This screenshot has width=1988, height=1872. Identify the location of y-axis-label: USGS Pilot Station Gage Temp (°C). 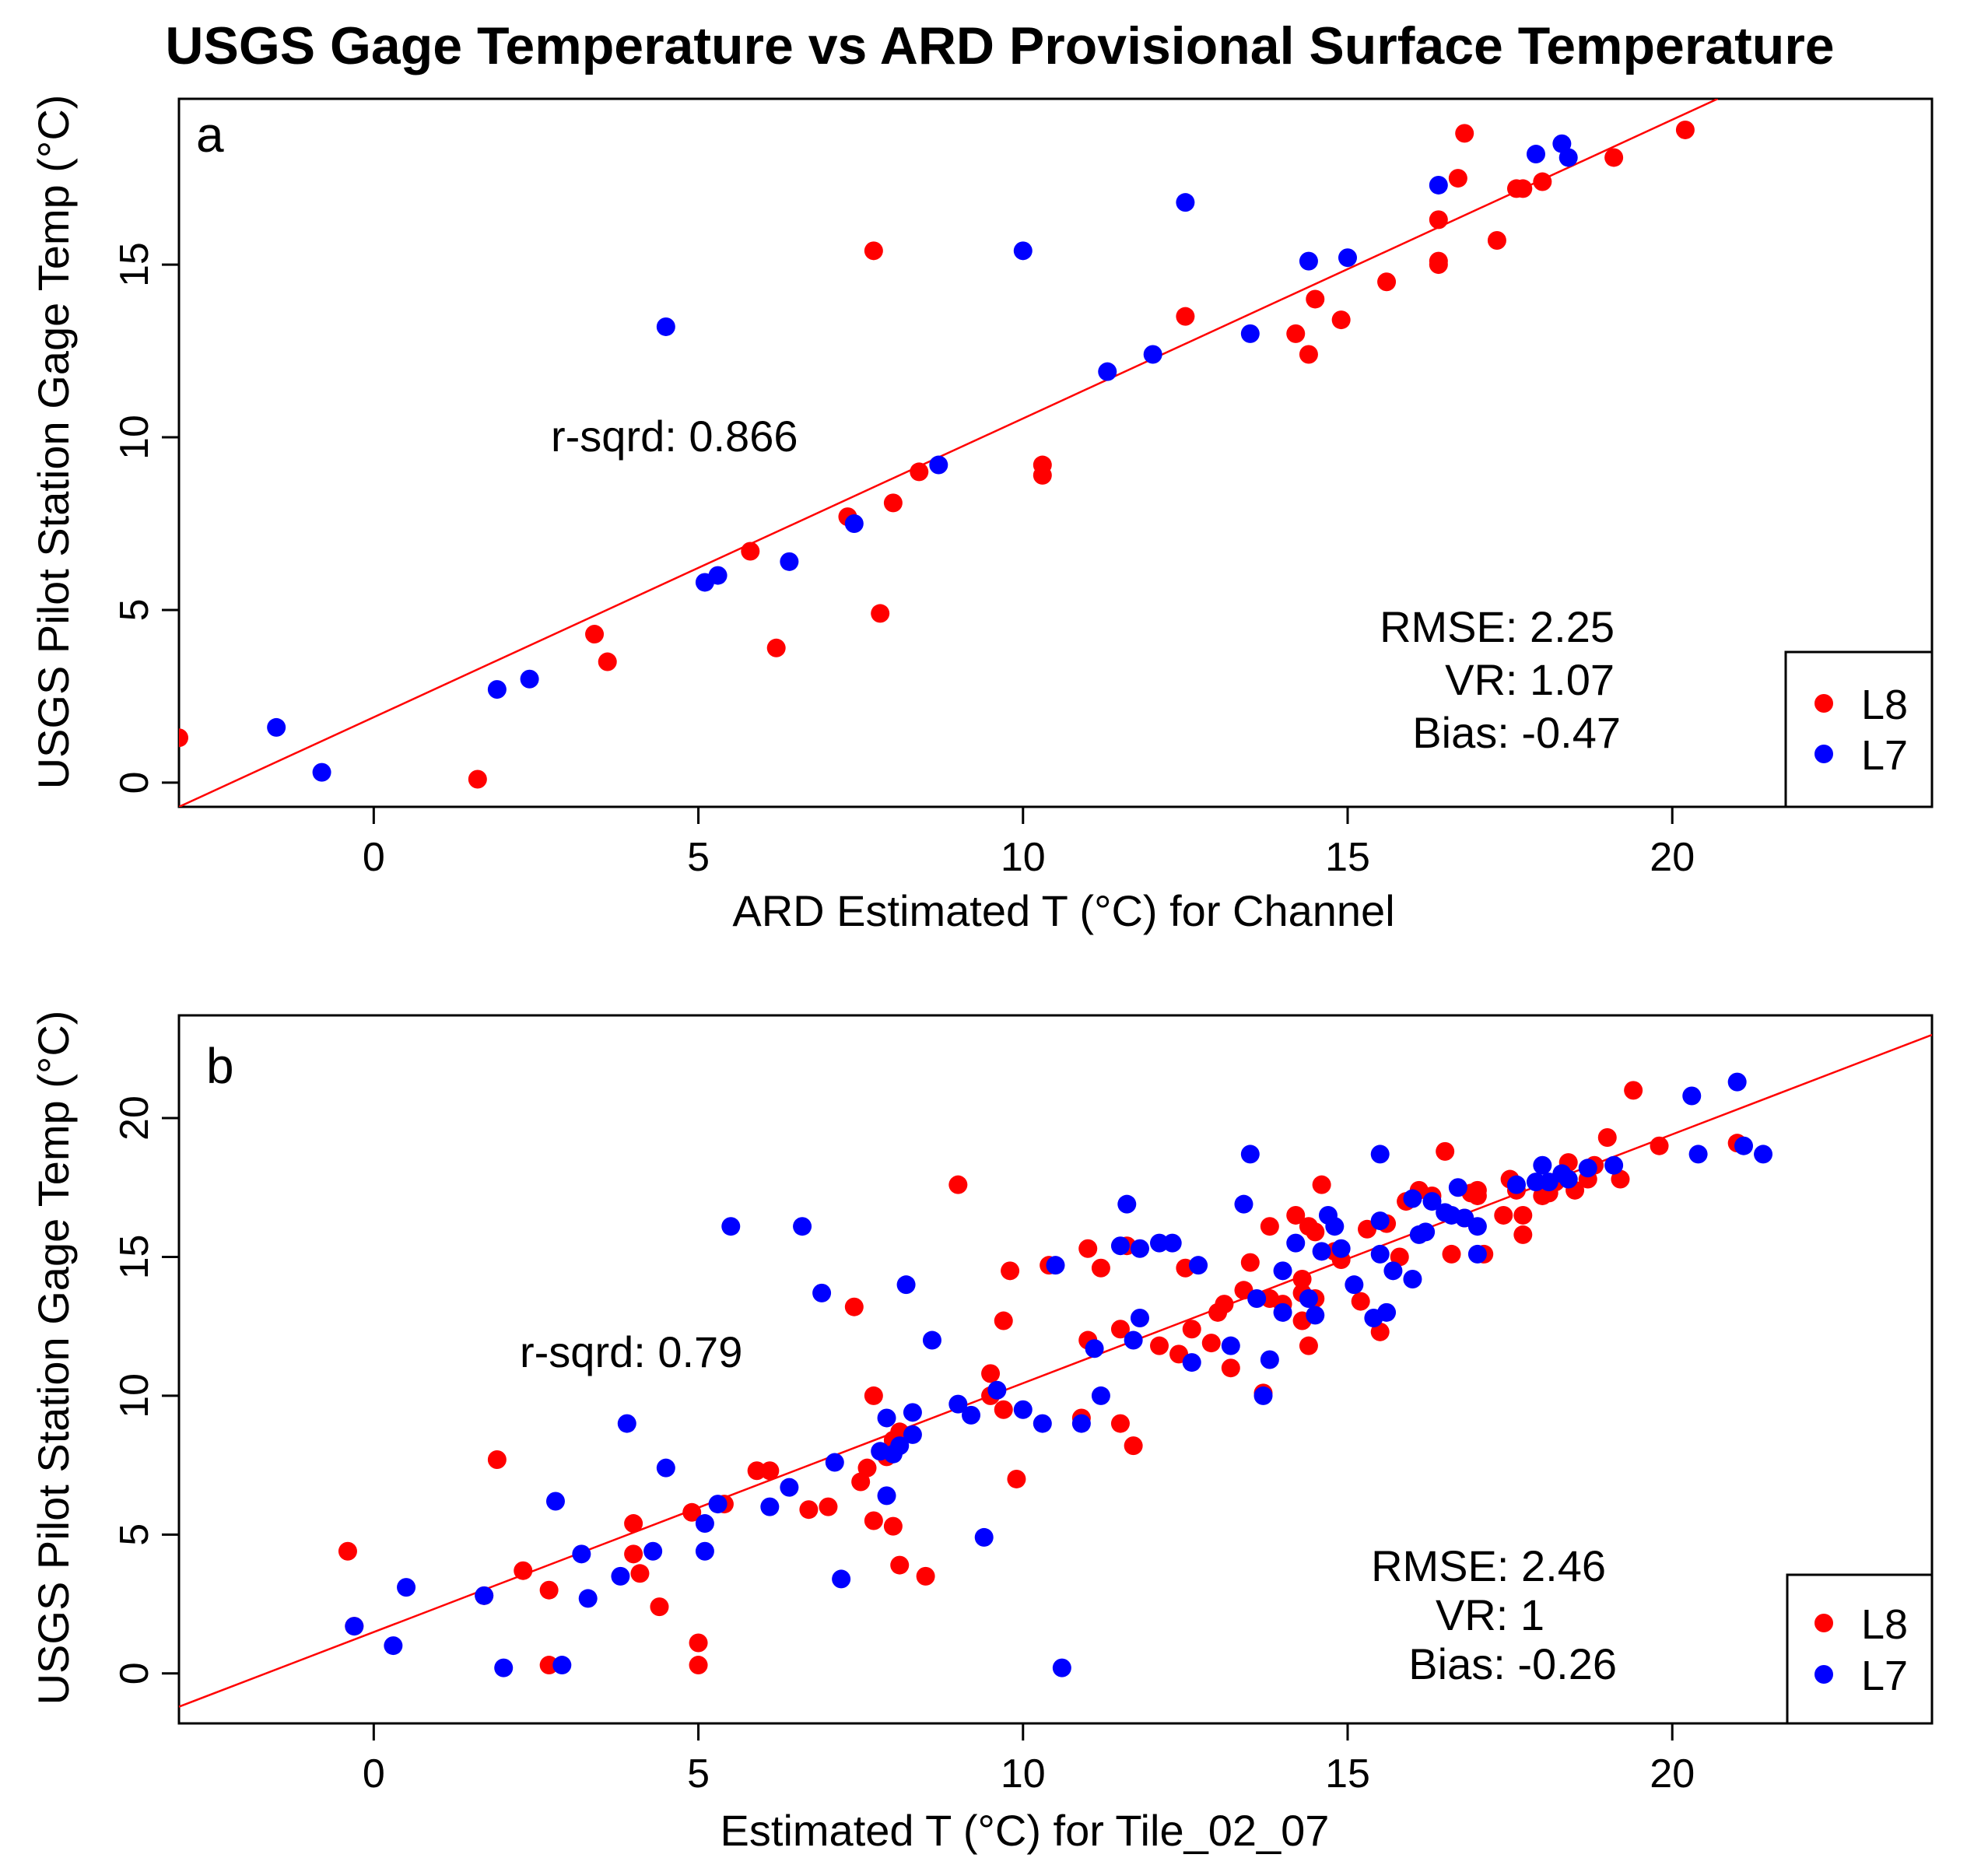
(53, 1358).